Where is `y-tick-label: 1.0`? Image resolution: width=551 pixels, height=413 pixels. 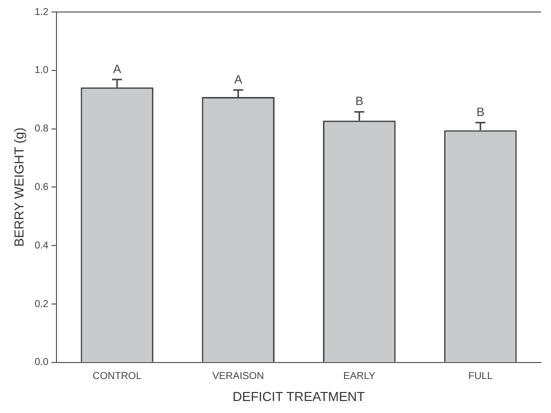
y-tick-label: 1.0 is located at coordinates (41, 70).